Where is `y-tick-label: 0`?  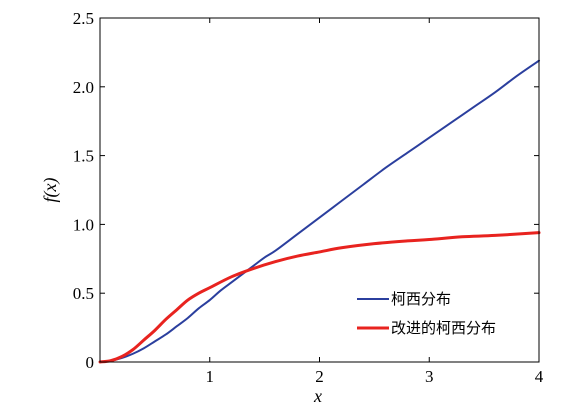
y-tick-label: 0 is located at coordinates (90, 362).